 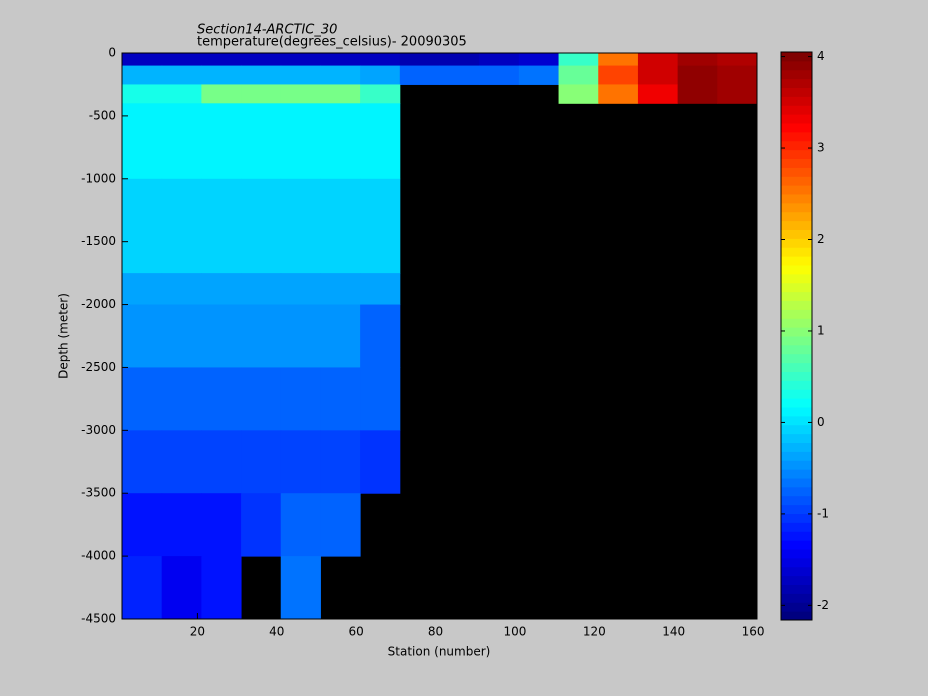 What do you see at coordinates (823, 605) in the screenshot?
I see `colorbar-tick-label: -2` at bounding box center [823, 605].